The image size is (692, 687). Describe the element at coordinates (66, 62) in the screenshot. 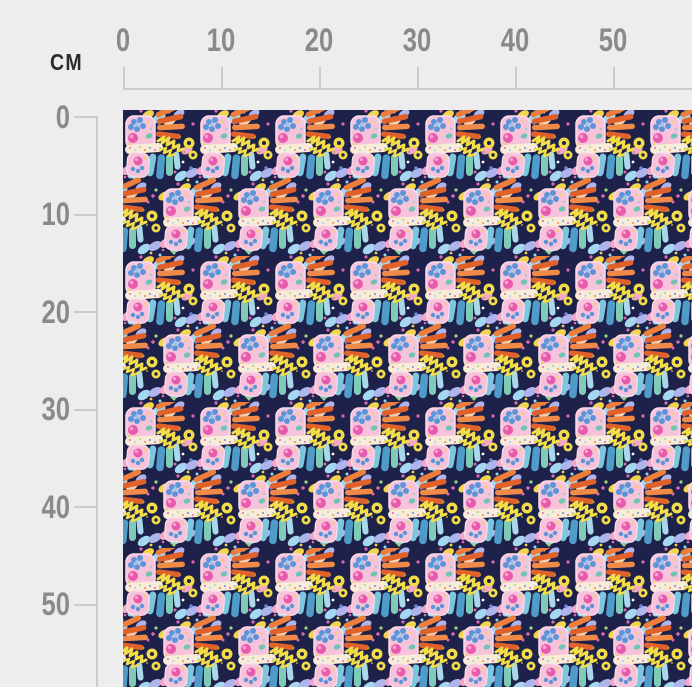

I see `ruler-unit-label: CM` at that location.